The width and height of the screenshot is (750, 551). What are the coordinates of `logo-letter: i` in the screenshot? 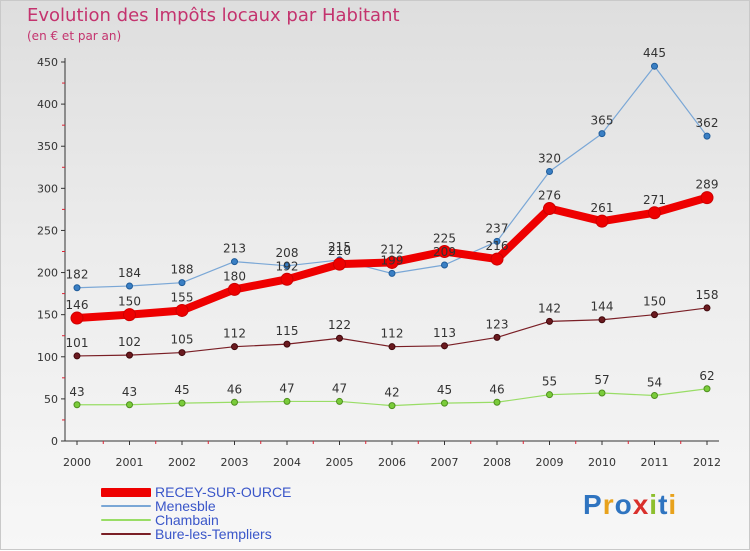 It's located at (654, 504).